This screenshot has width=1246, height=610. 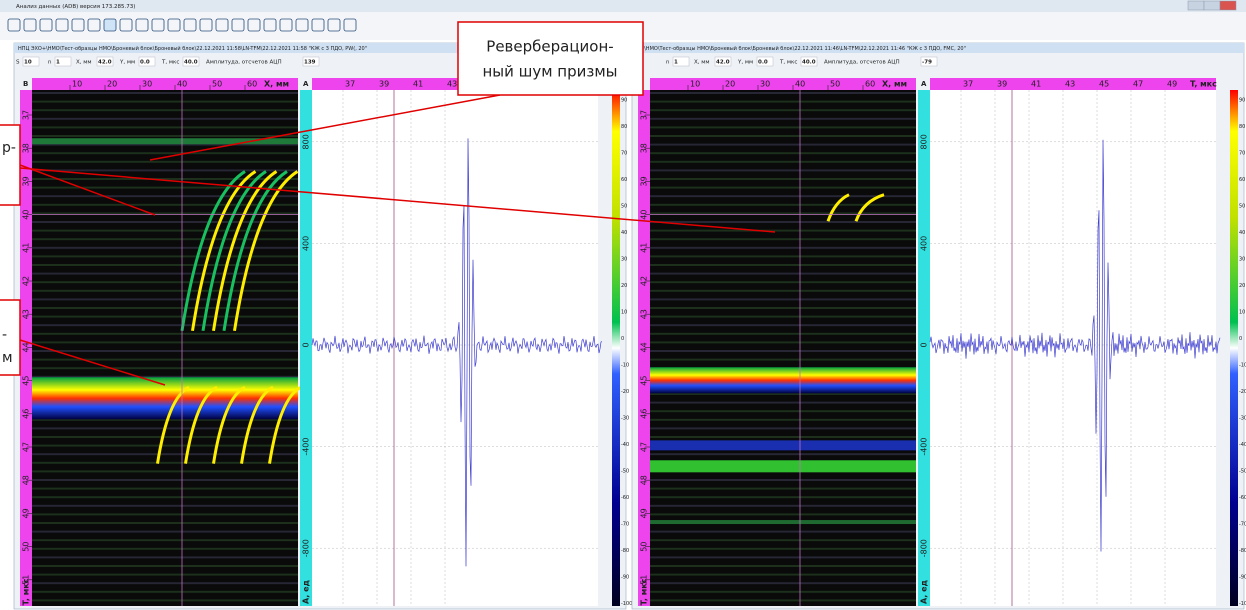 I want to click on colorbar-label: 70, so click(x=624, y=154).